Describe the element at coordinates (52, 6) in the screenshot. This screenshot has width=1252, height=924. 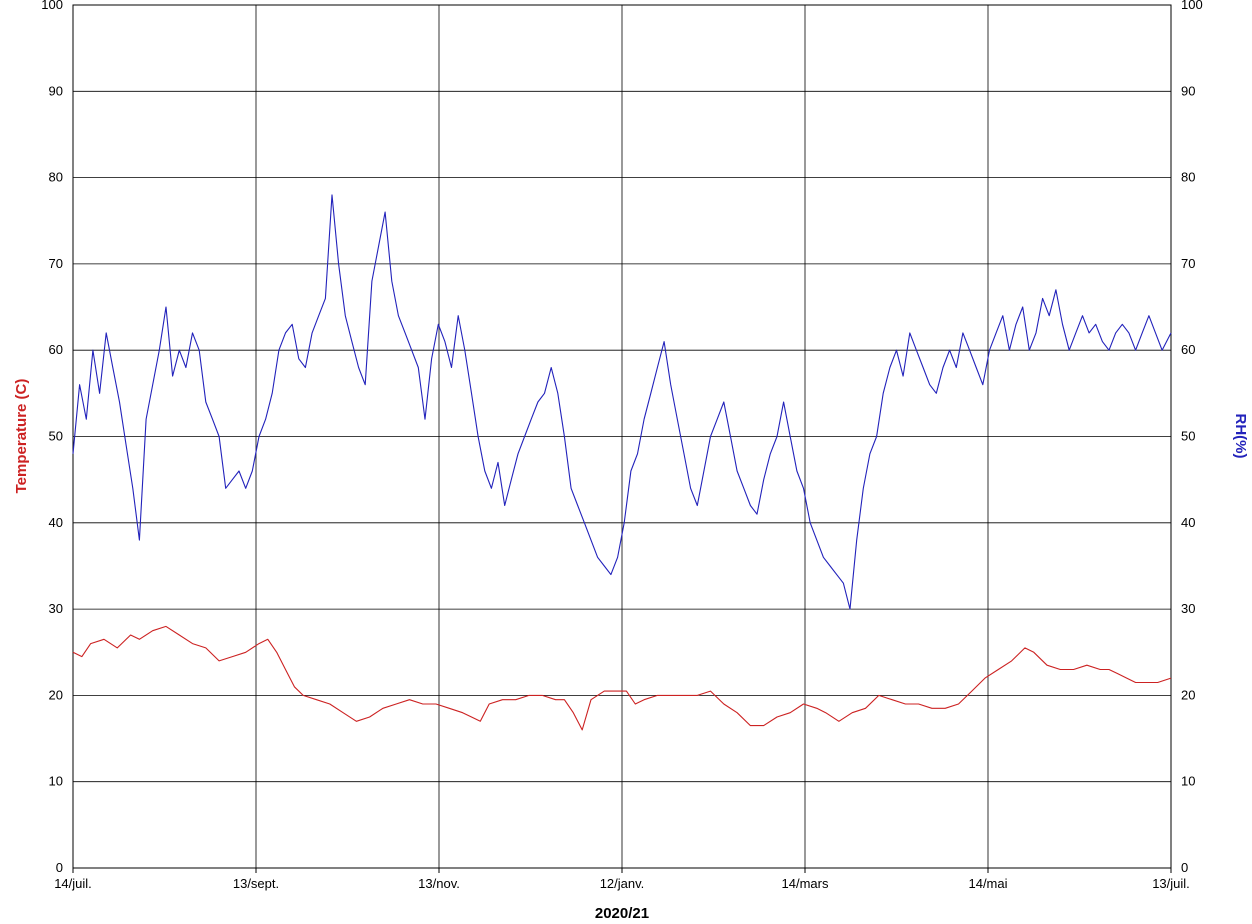
I see `left-y-tick-label: 100` at that location.